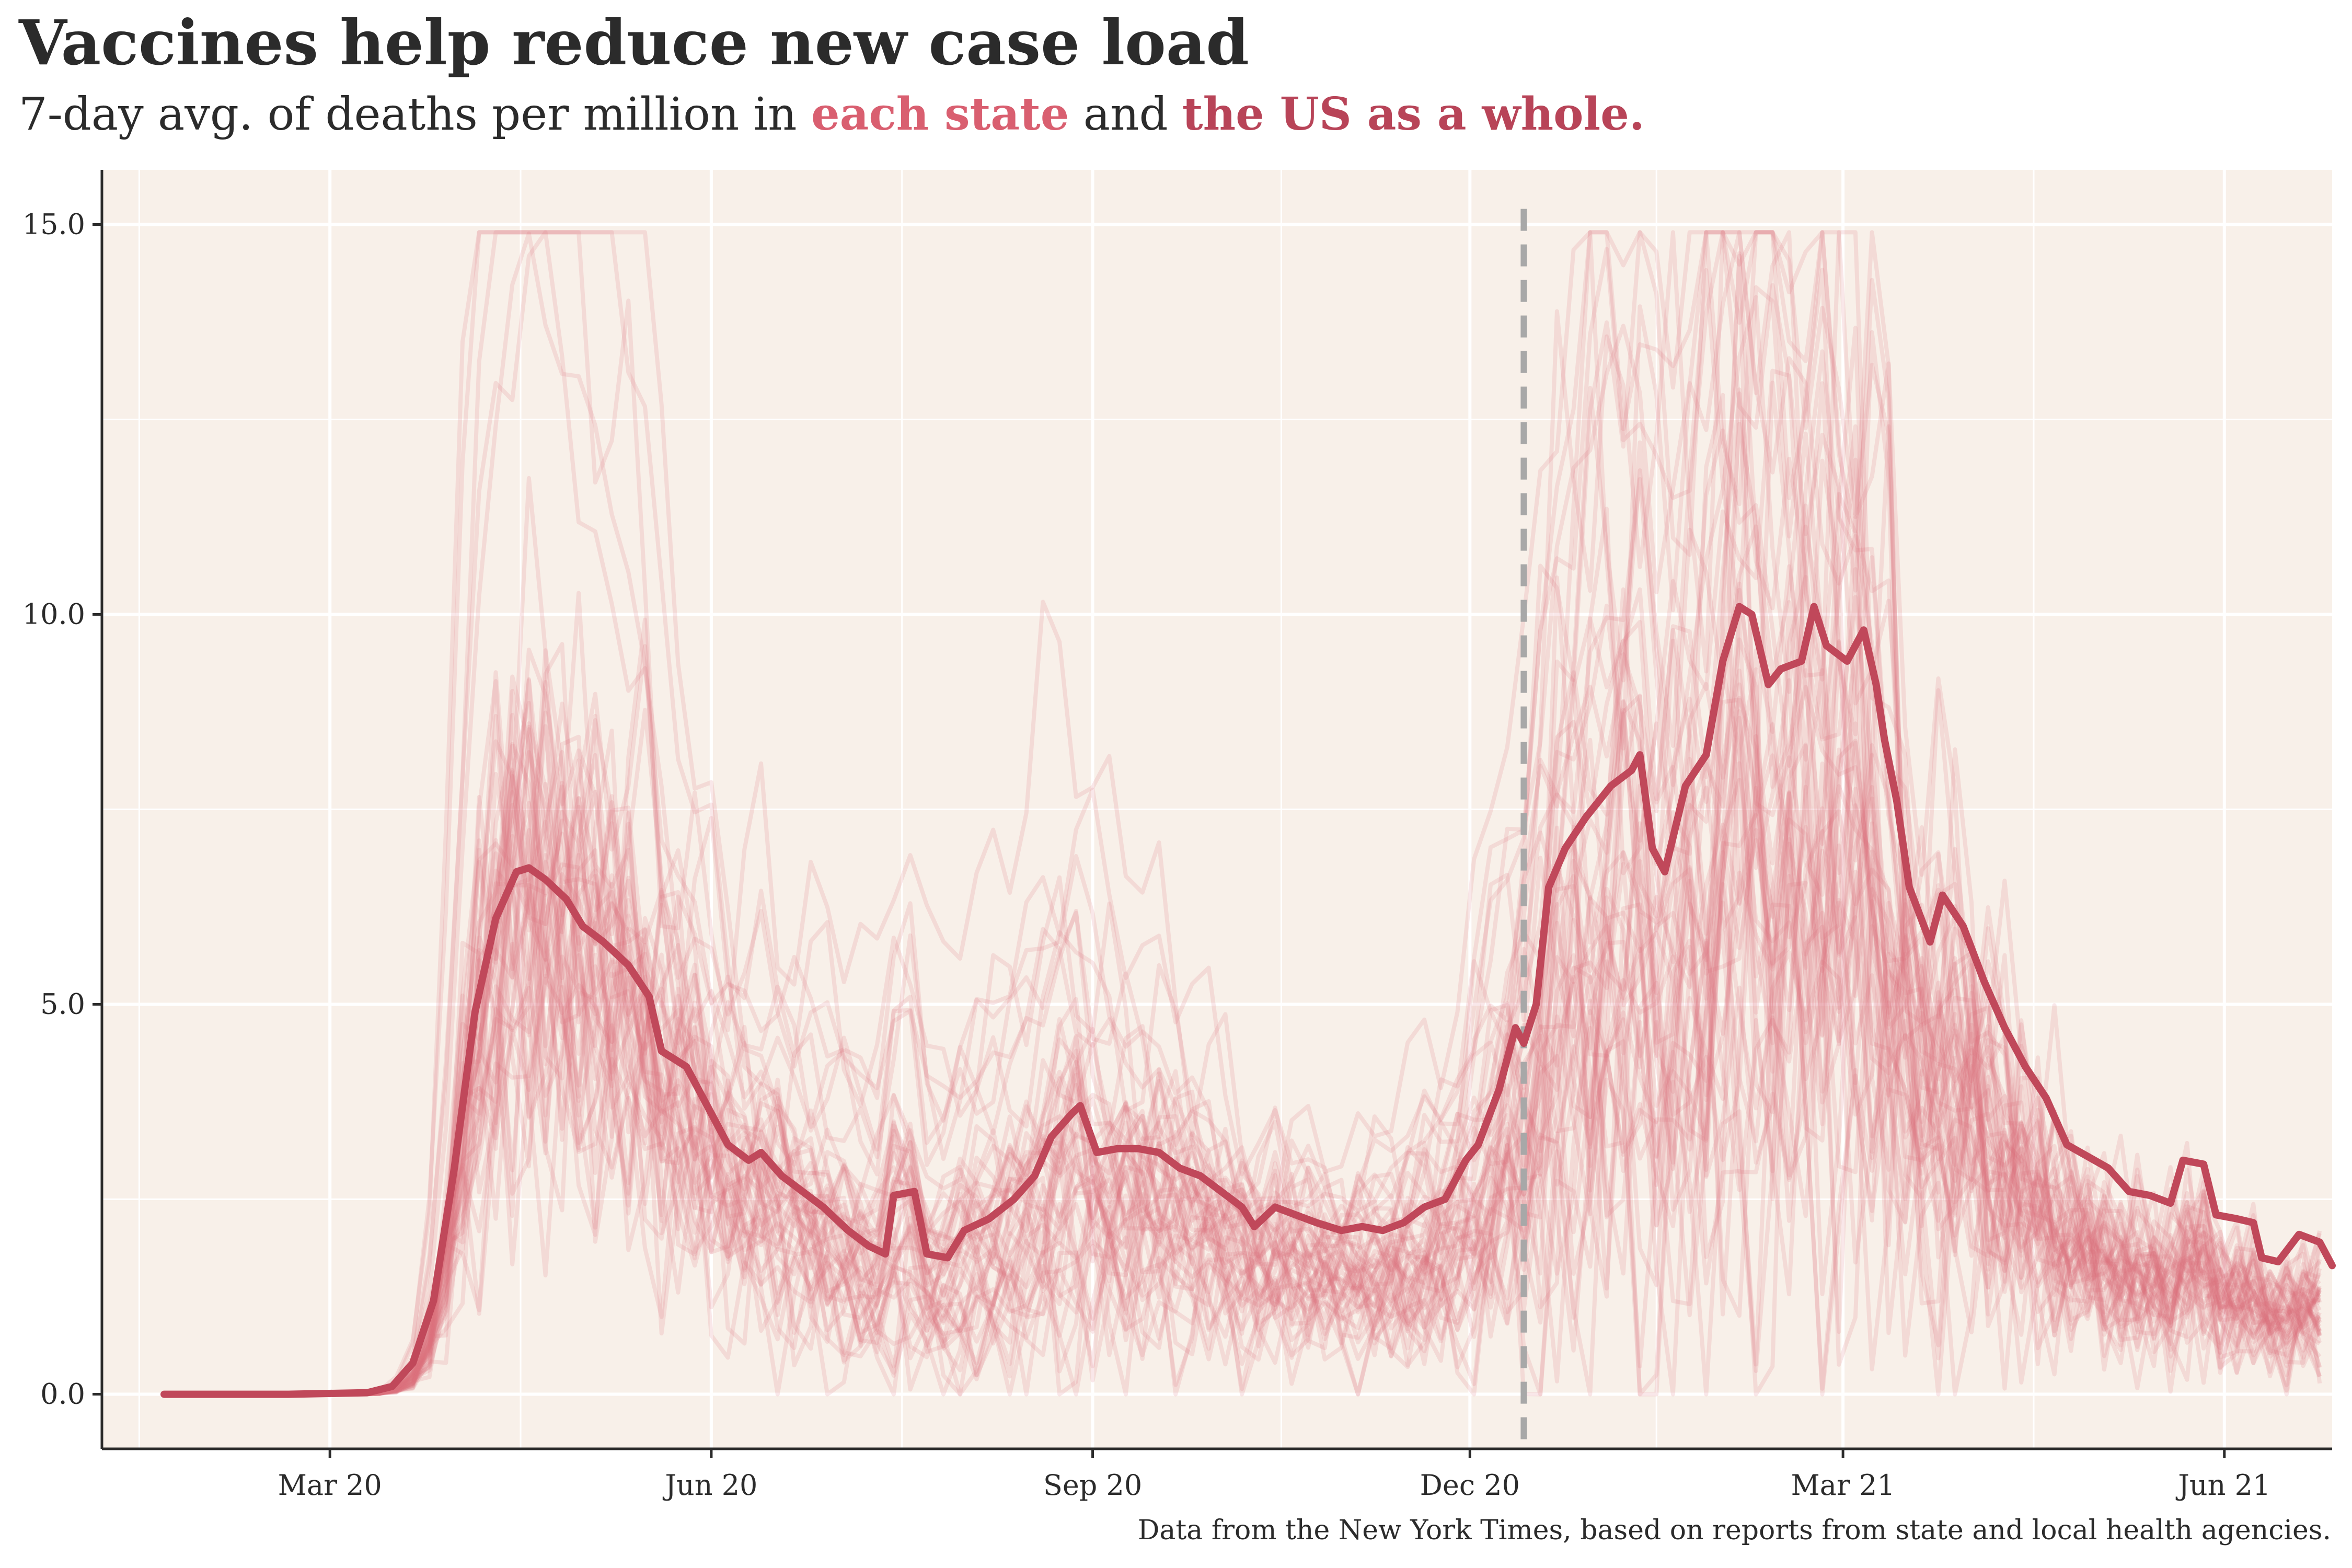 This screenshot has height=1568, width=2352. I want to click on x-tick-label: Sep 20, so click(1092, 1485).